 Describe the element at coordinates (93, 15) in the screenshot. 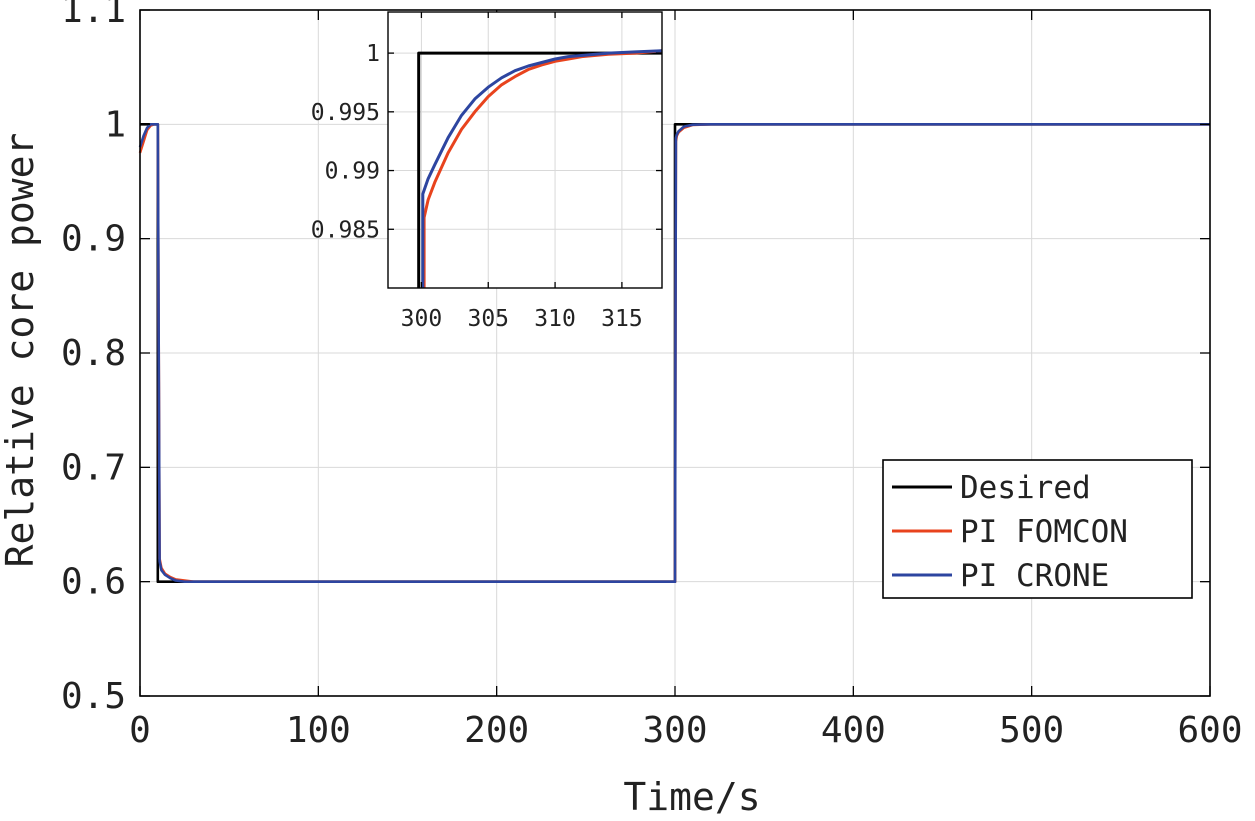

I see `main-y-tick-label: 1.1` at that location.